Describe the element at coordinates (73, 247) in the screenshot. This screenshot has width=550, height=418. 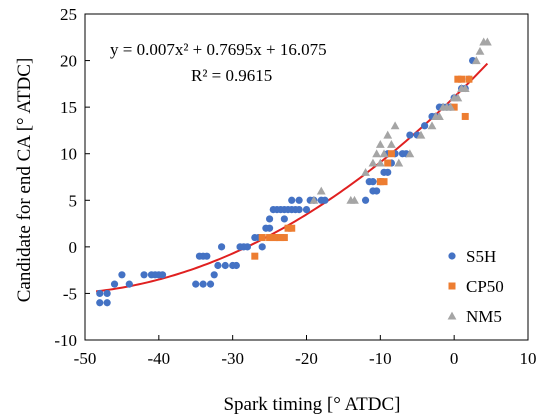
I see `y-tick-label: 0` at that location.